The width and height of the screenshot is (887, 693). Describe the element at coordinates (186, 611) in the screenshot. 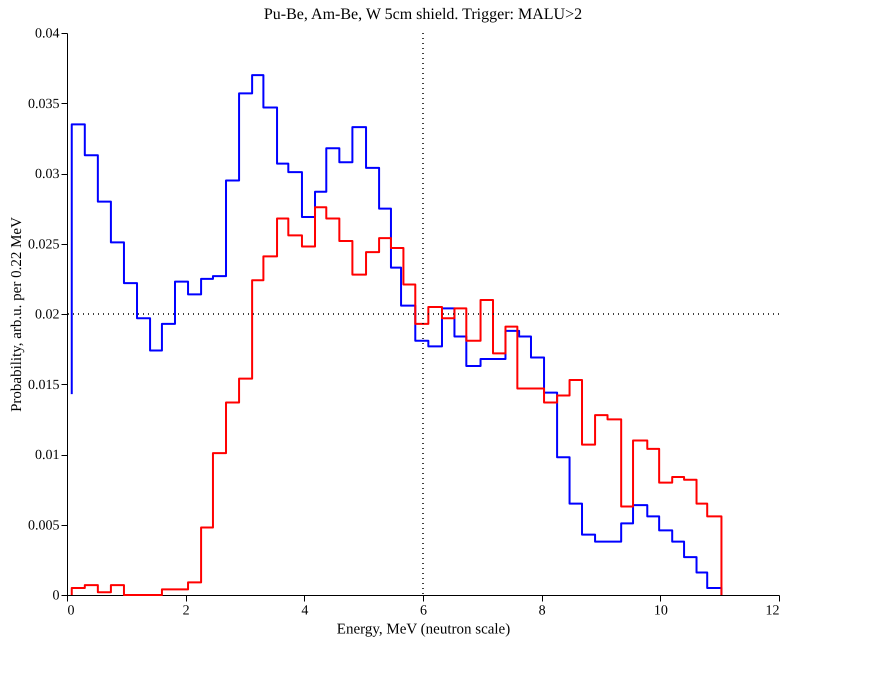

I see `x-tick-label: 2` at that location.